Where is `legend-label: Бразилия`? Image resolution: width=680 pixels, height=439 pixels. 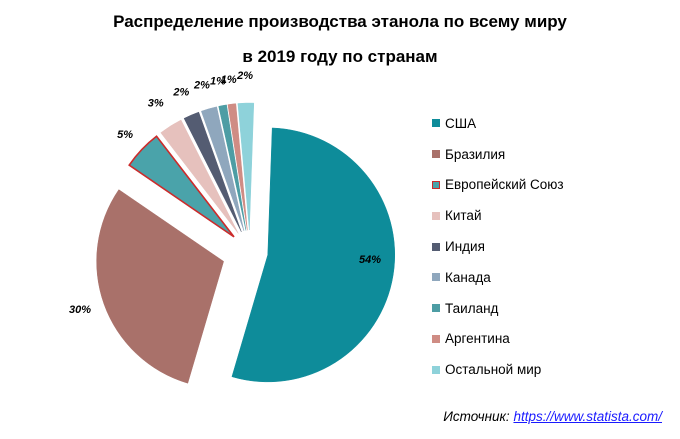 legend-label: Бразилия is located at coordinates (475, 154).